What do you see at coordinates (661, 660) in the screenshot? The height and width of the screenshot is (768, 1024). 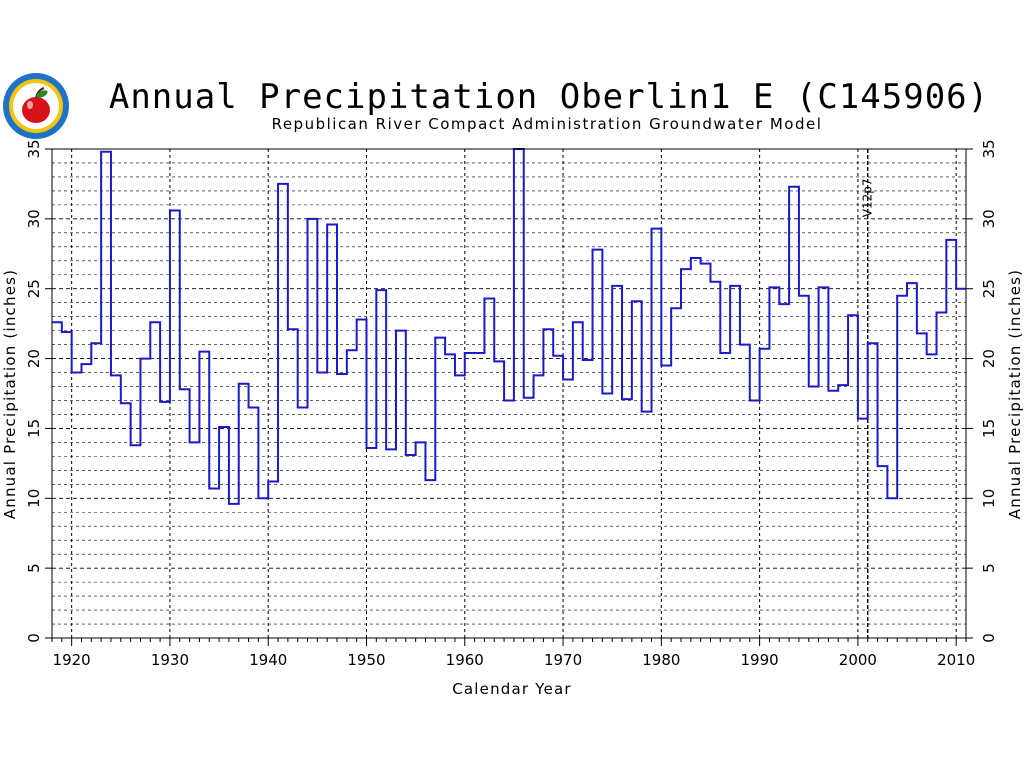 I see `x-tick-label: 1980` at bounding box center [661, 660].